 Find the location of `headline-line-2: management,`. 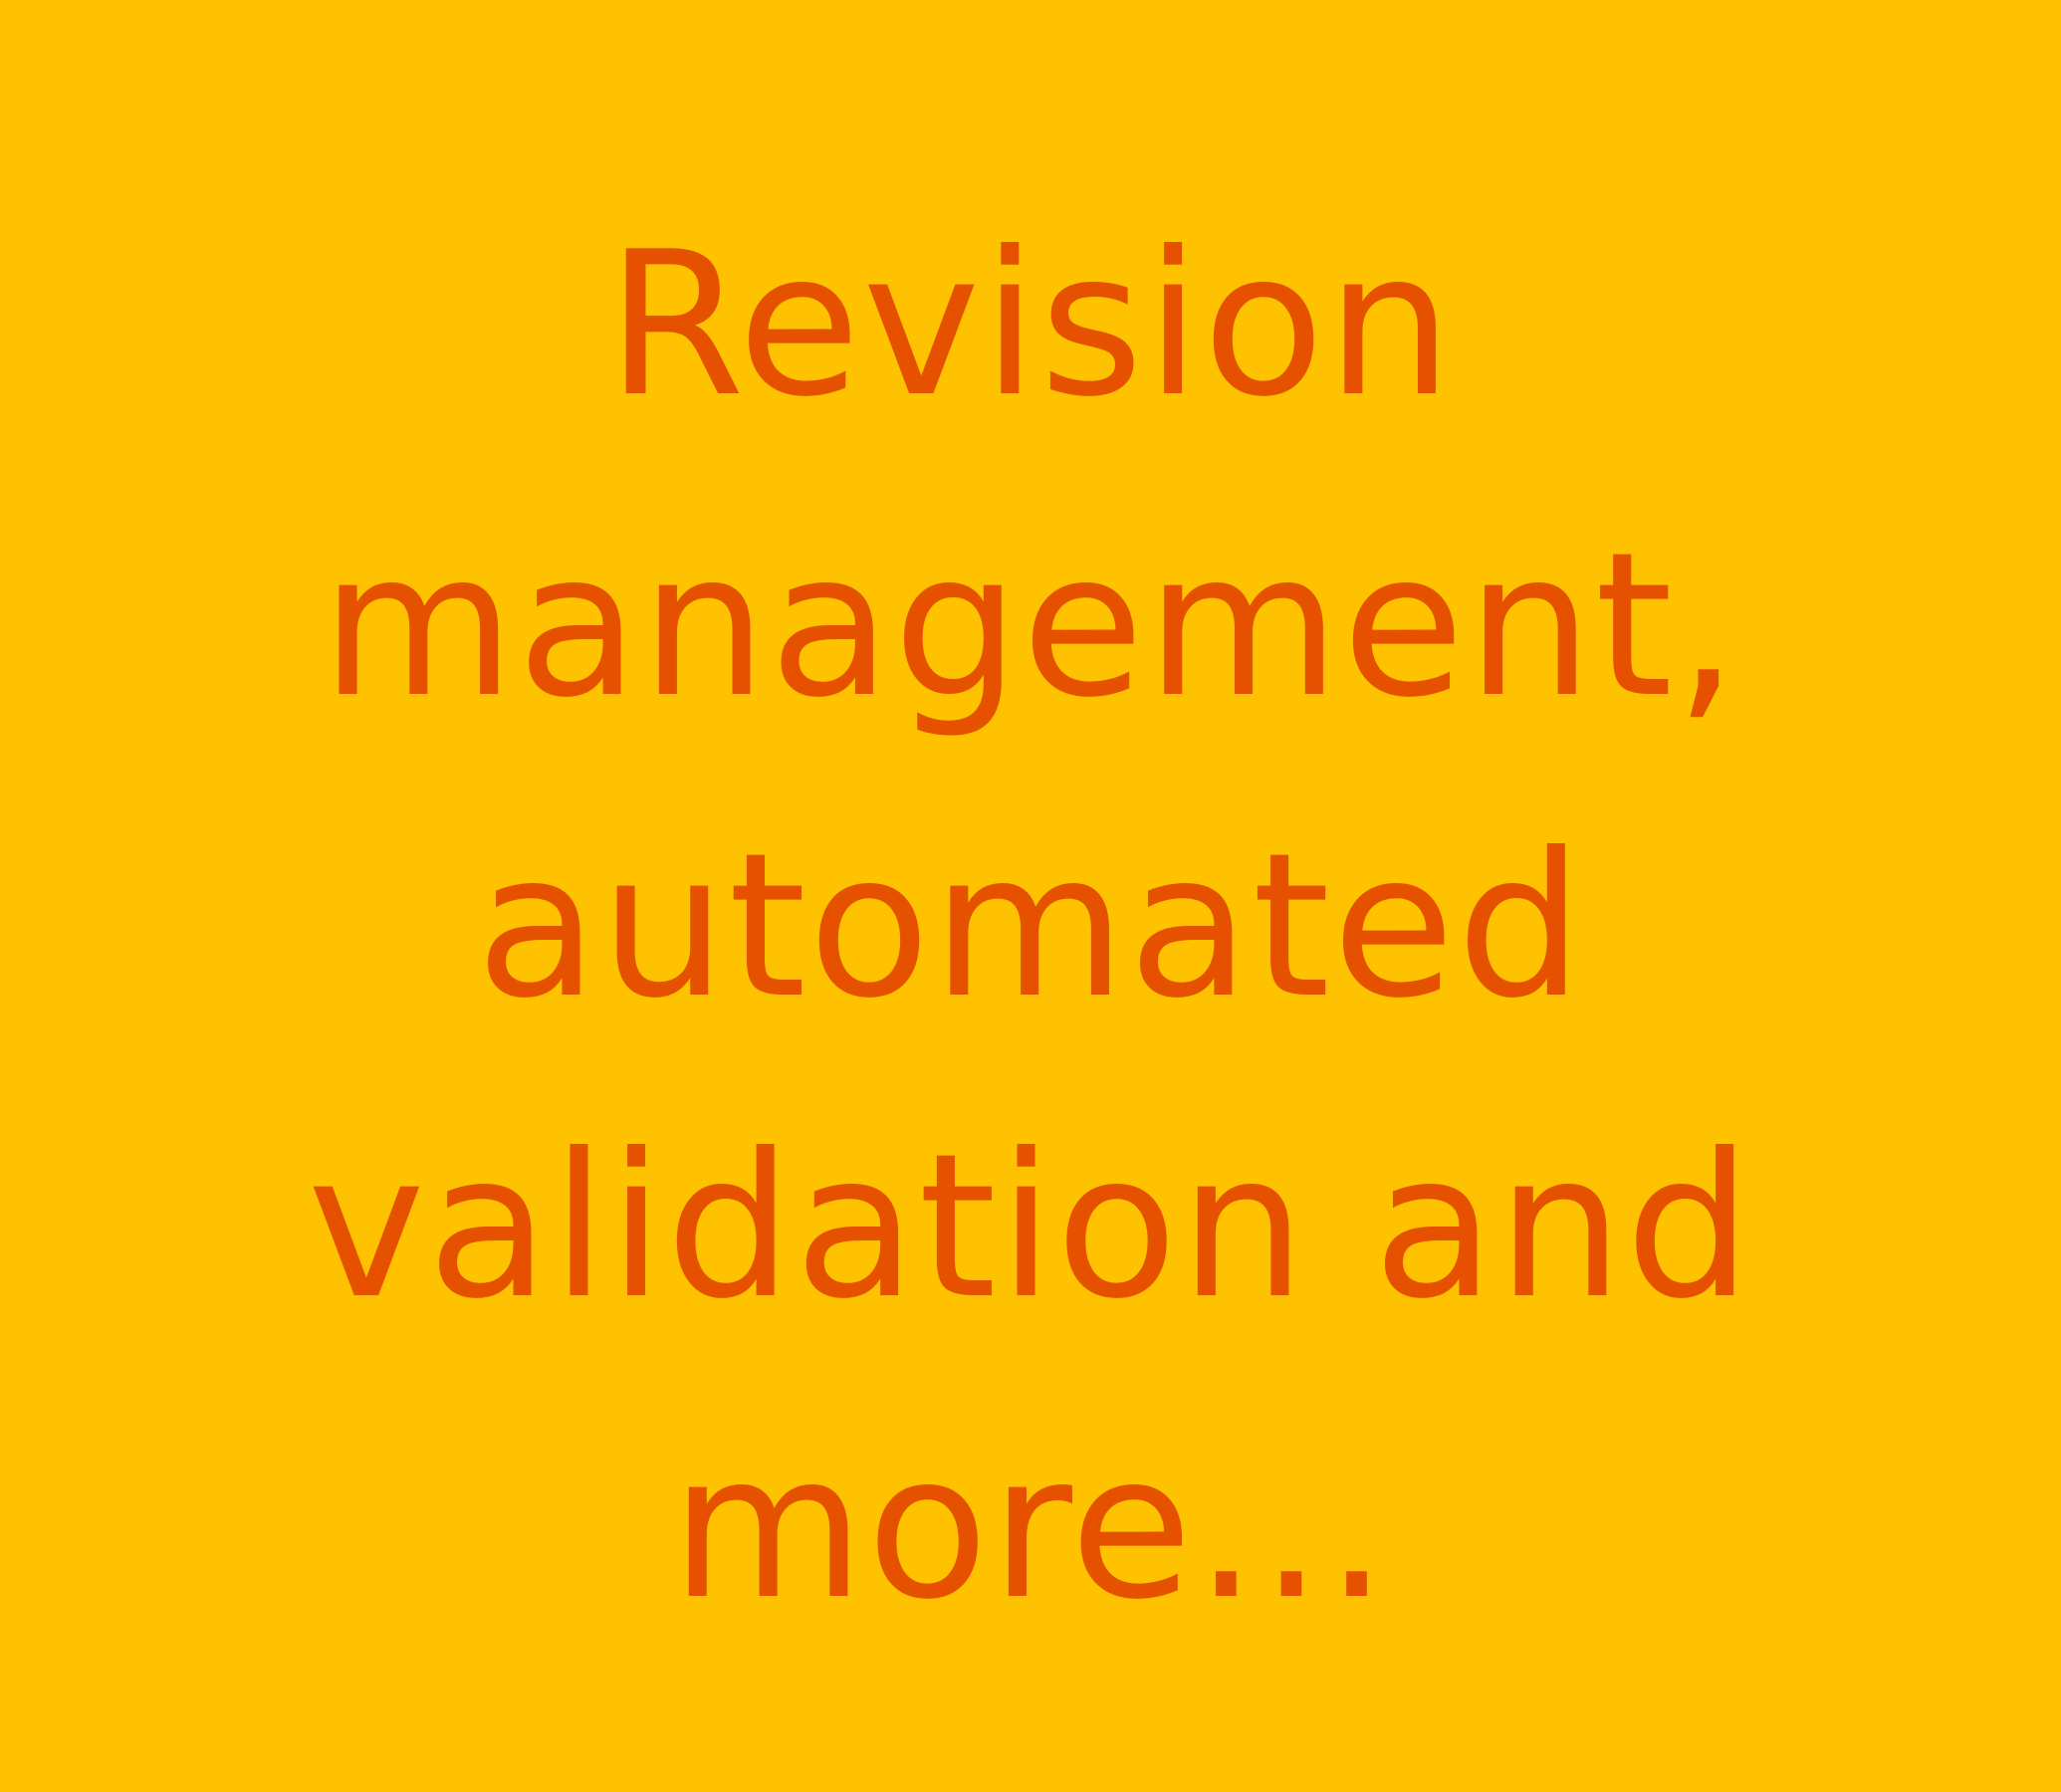

headline-line-2: management, is located at coordinates (1030, 626).